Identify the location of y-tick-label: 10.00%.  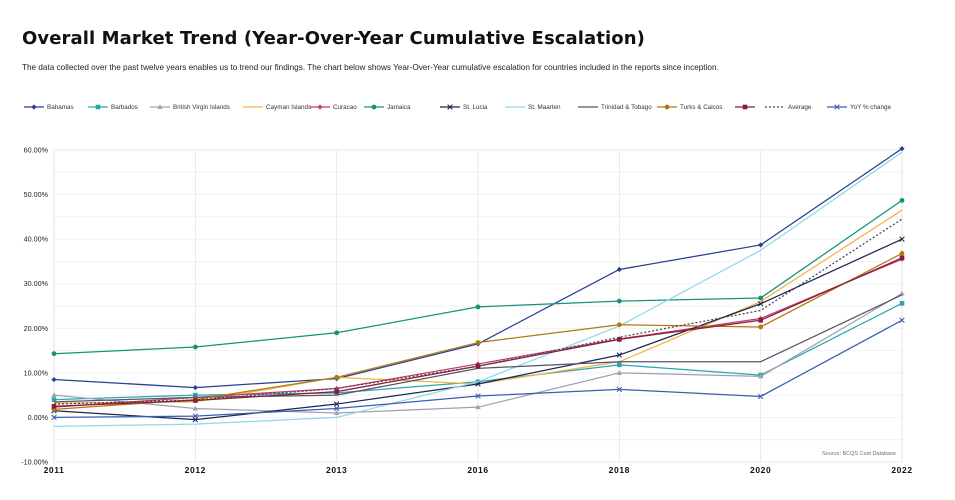
(36, 372).